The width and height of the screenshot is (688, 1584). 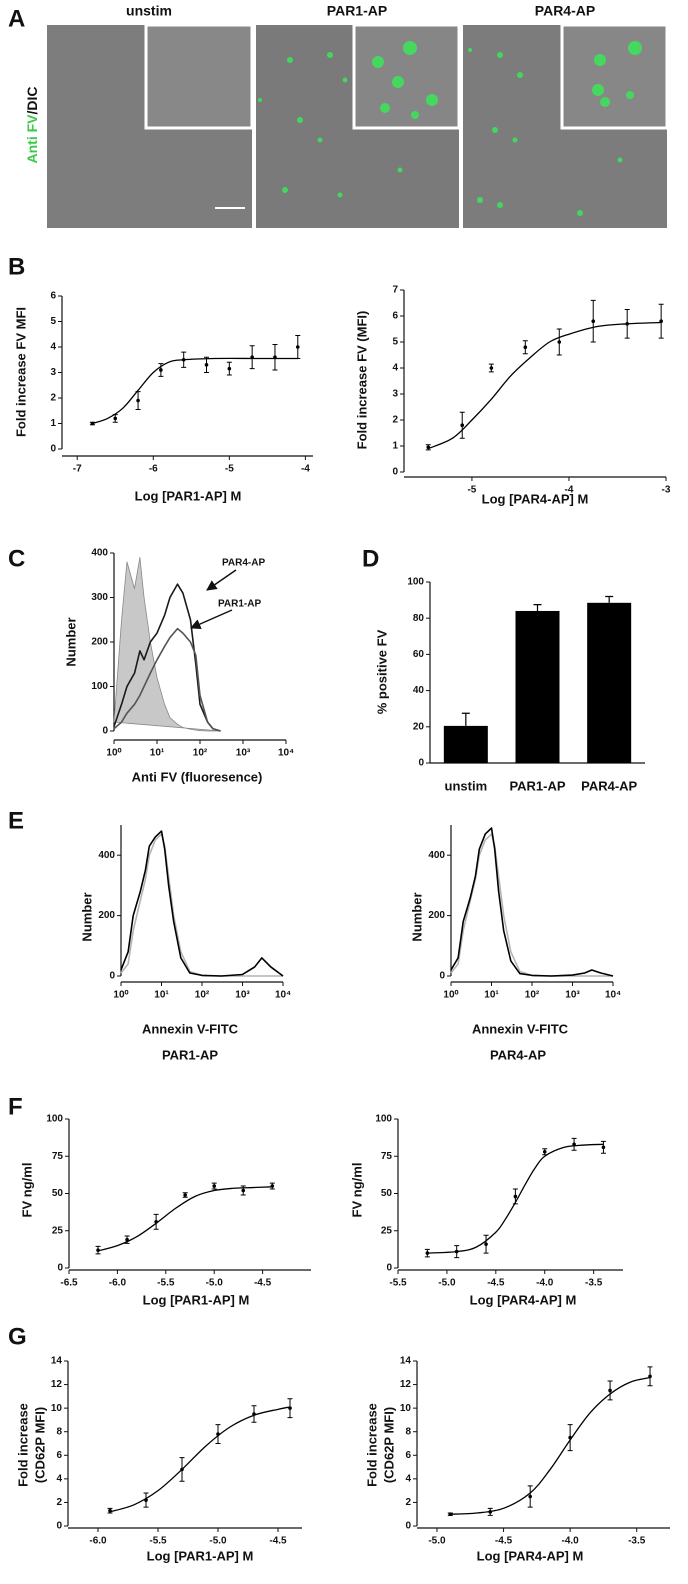 What do you see at coordinates (149, 11) in the screenshot?
I see `column-label: unstim` at bounding box center [149, 11].